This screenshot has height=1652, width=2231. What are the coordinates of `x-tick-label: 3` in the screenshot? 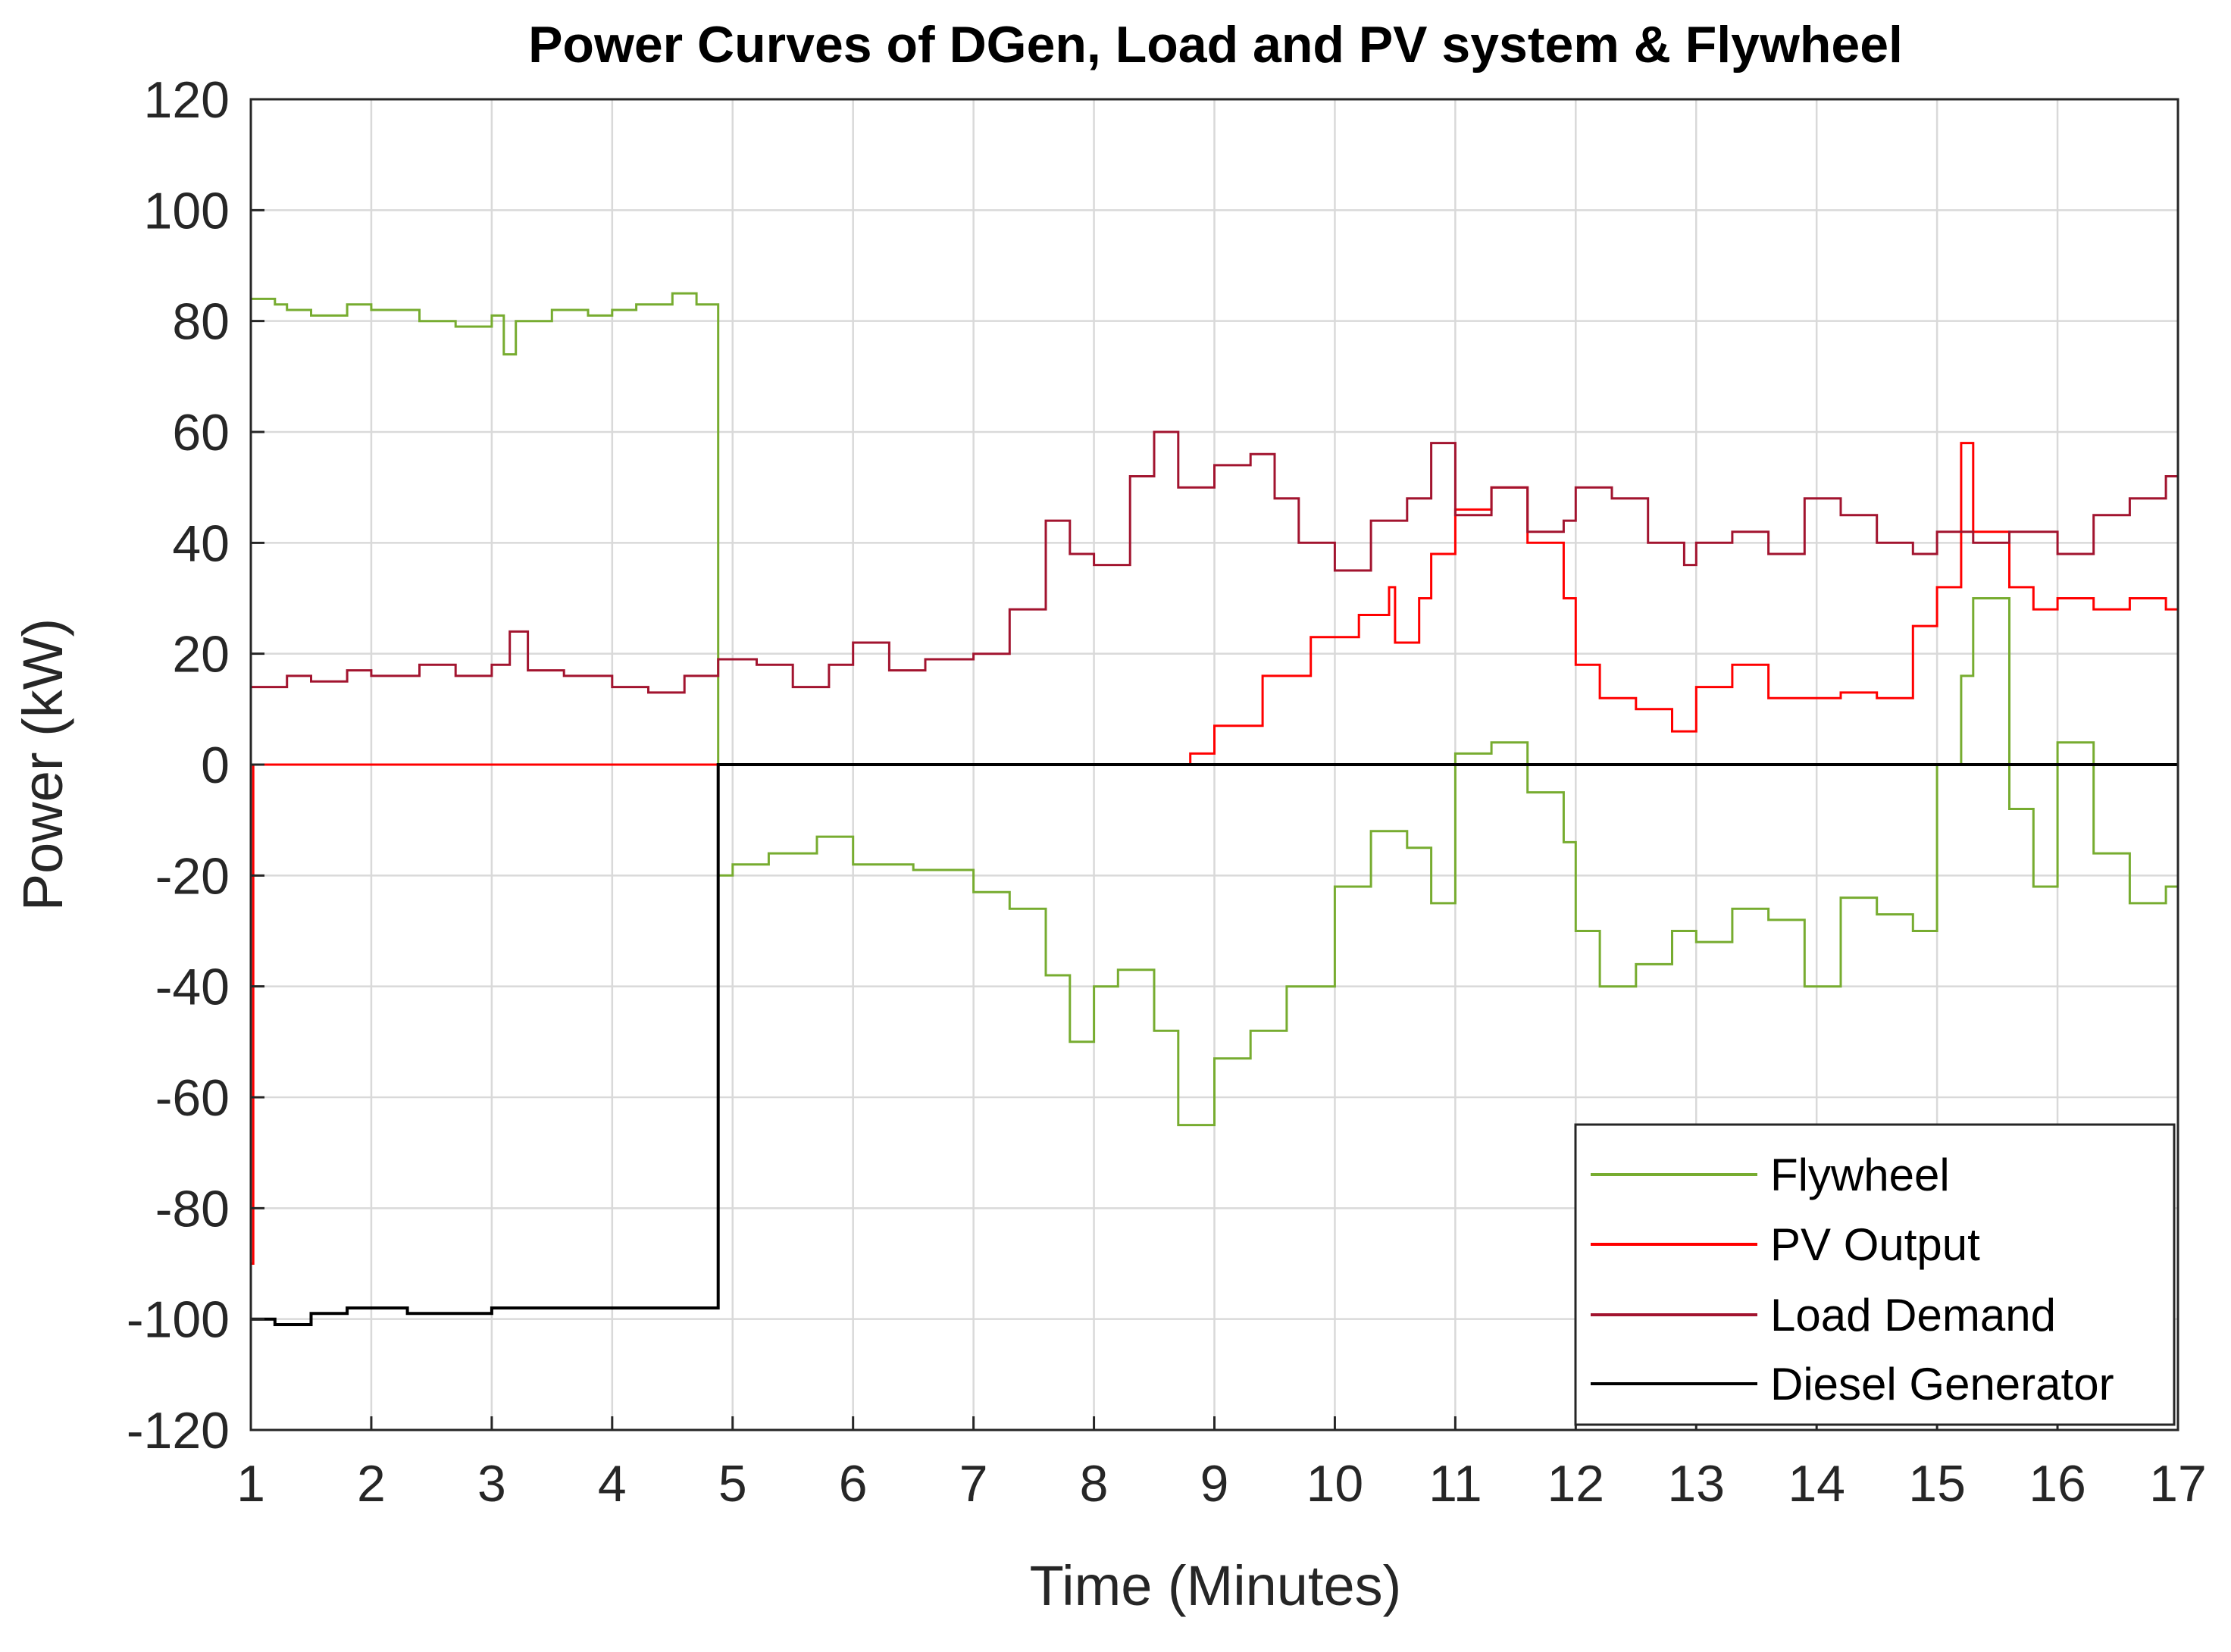 It's located at (491, 1484).